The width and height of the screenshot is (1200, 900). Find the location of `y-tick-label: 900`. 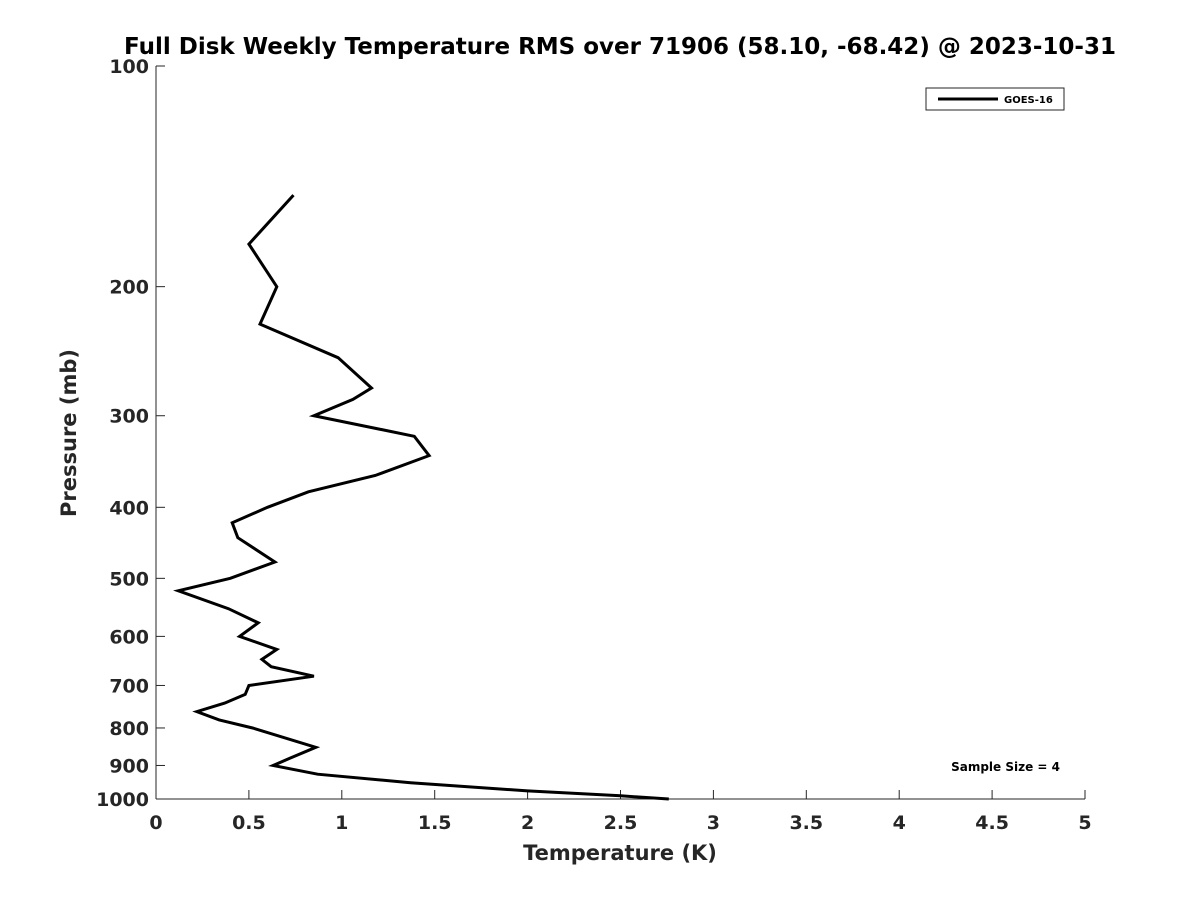

y-tick-label: 900 is located at coordinates (129, 766).